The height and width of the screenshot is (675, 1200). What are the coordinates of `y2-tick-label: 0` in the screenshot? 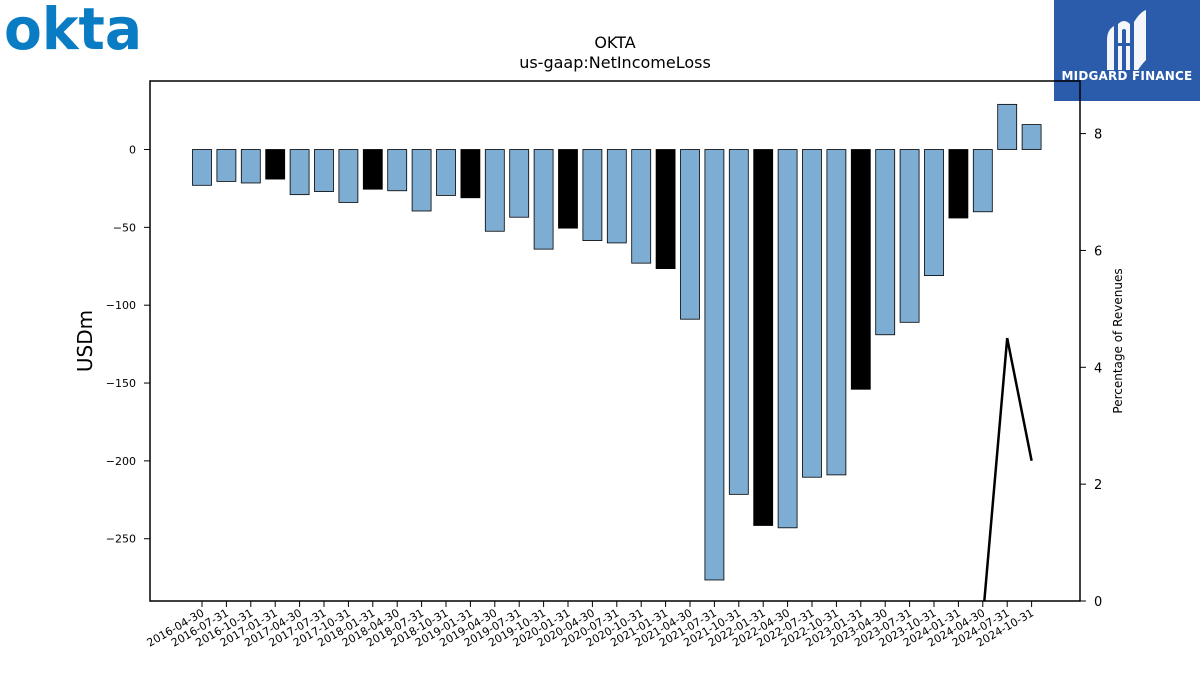 It's located at (1098, 602).